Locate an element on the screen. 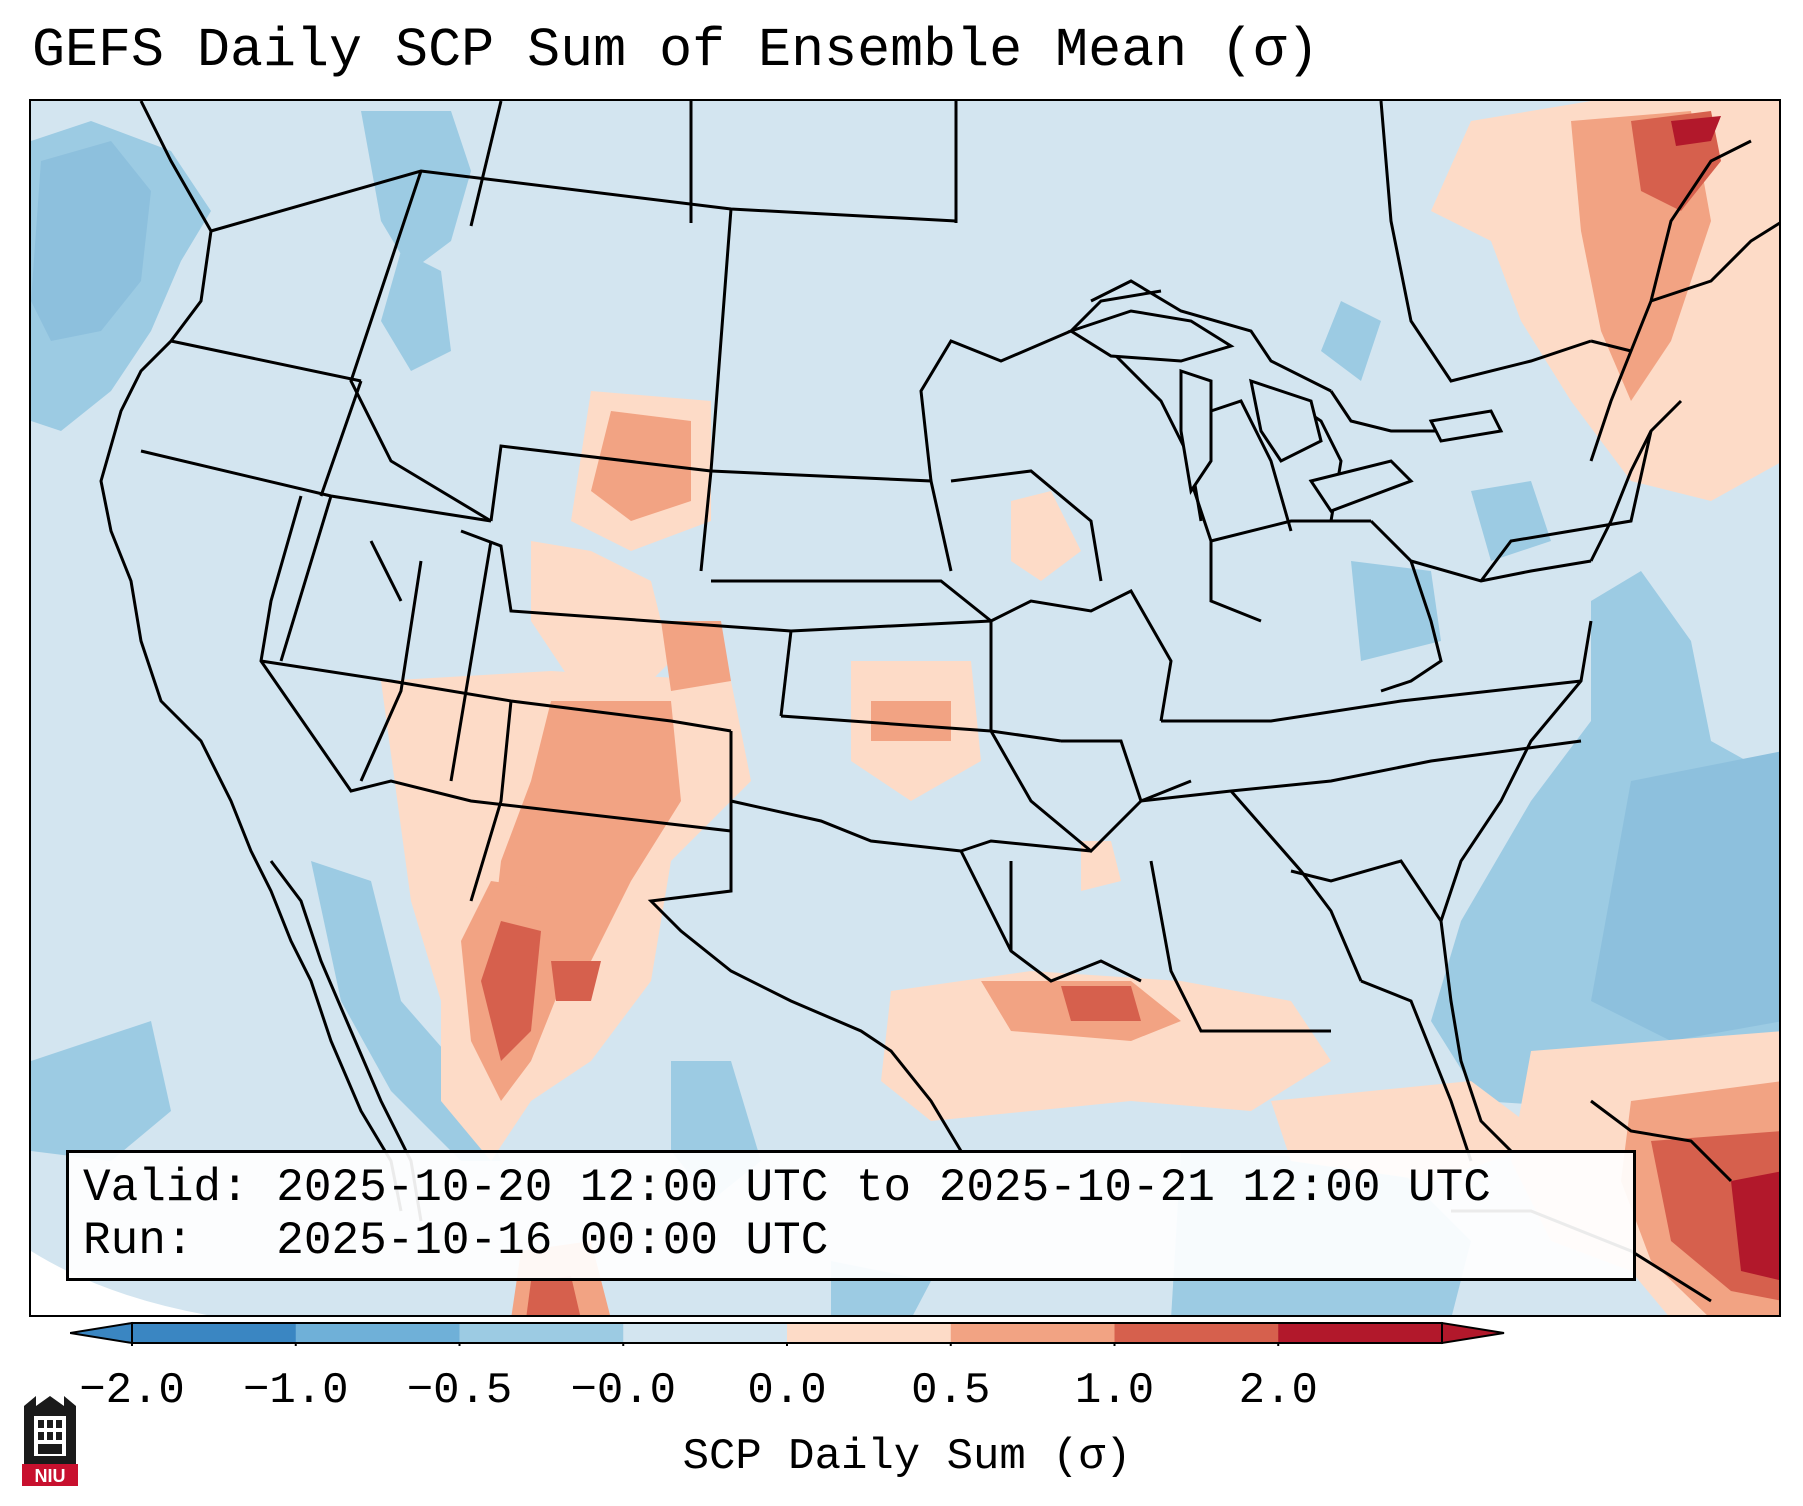 The image size is (1803, 1506). colorbar-extend-high is located at coordinates (1473, 1333).